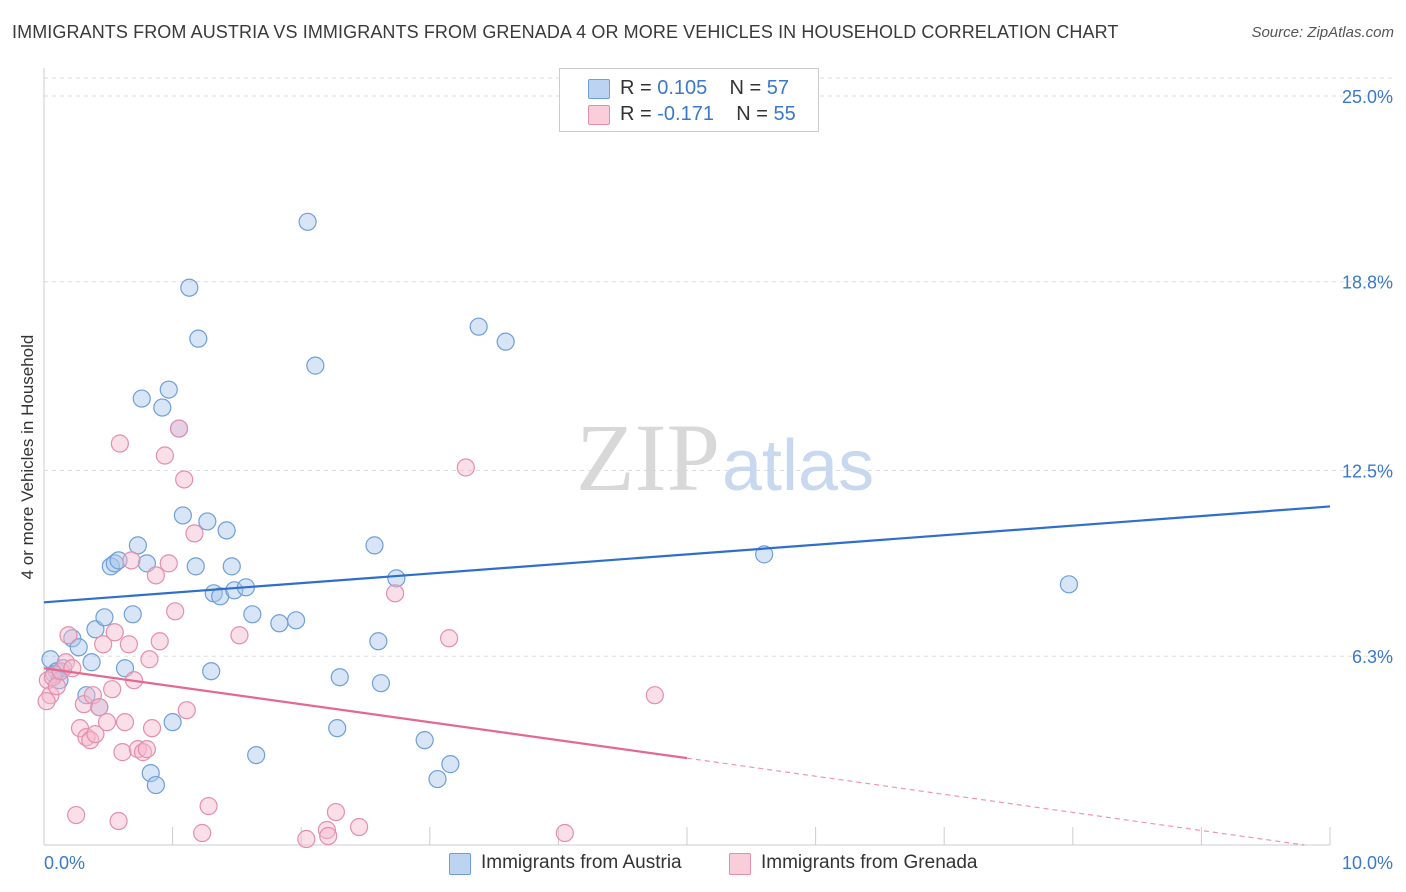 The height and width of the screenshot is (892, 1406). Describe the element at coordinates (687, 554) in the screenshot. I see `austria-trend-line` at that location.